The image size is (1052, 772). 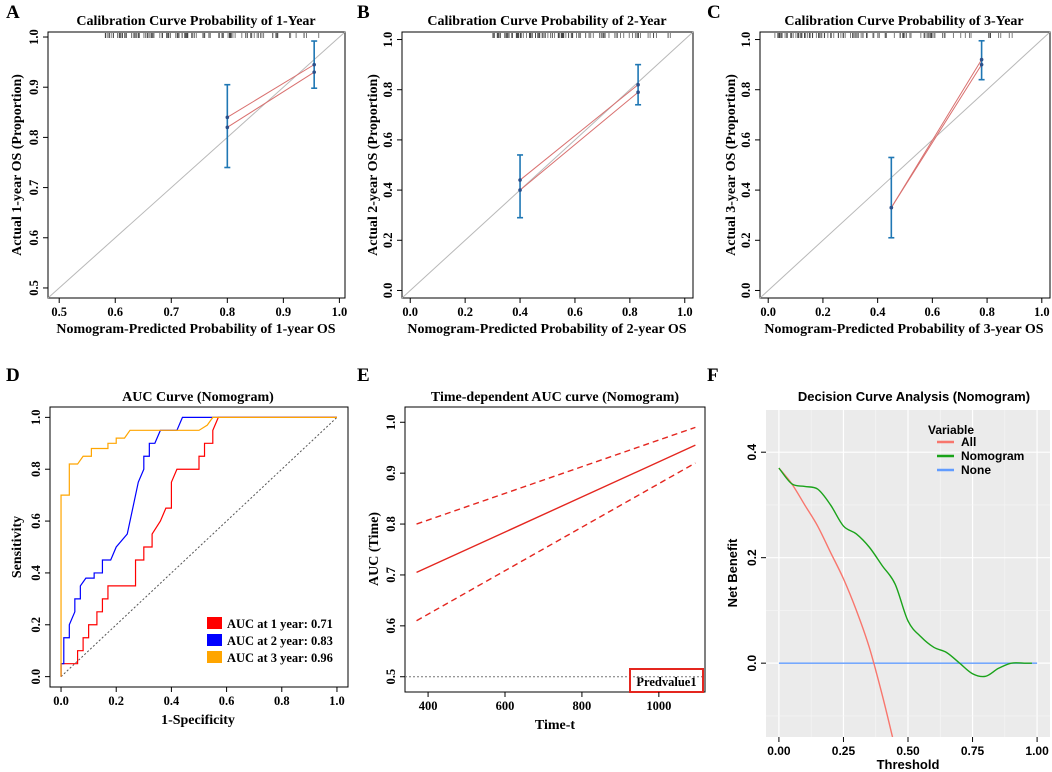 I want to click on panel-c-y-ticks: 0.0 0.2 0.4 0.6 0.8 1.0, so click(x=749, y=165).